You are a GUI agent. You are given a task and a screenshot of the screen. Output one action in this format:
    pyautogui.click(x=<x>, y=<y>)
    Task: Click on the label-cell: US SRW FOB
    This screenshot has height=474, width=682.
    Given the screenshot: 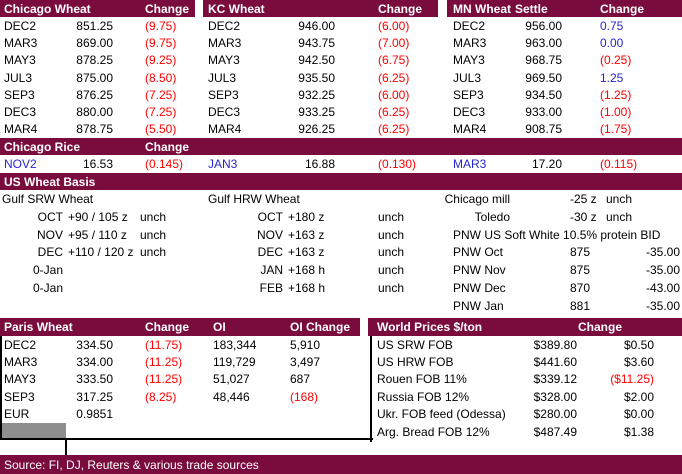 What is the action you would take?
    pyautogui.click(x=415, y=344)
    